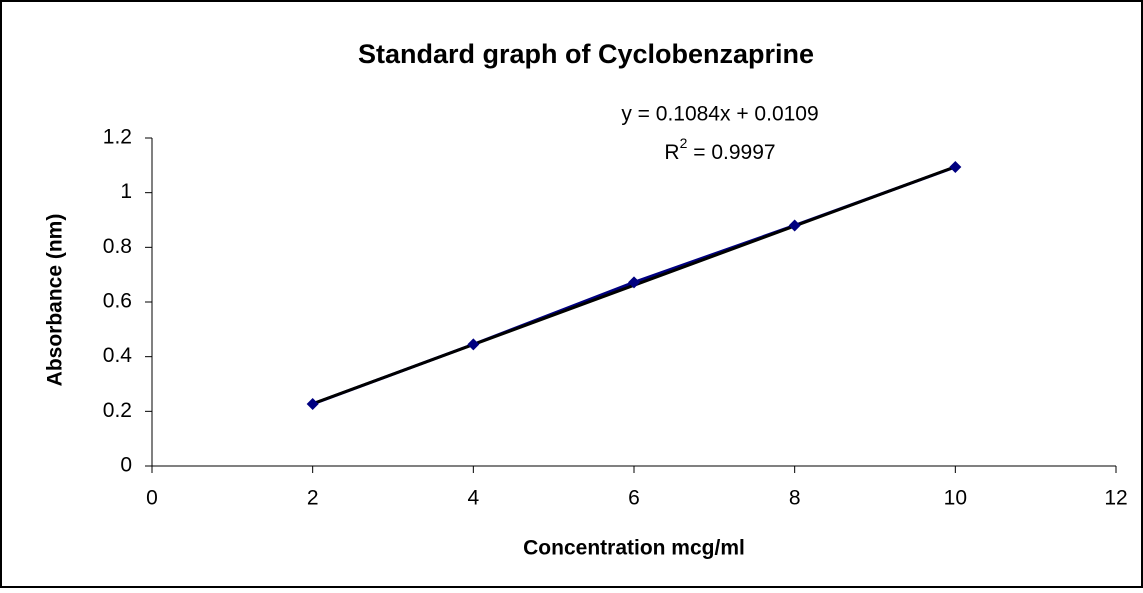 This screenshot has height=593, width=1143. I want to click on x-tick-label: 6, so click(634, 498).